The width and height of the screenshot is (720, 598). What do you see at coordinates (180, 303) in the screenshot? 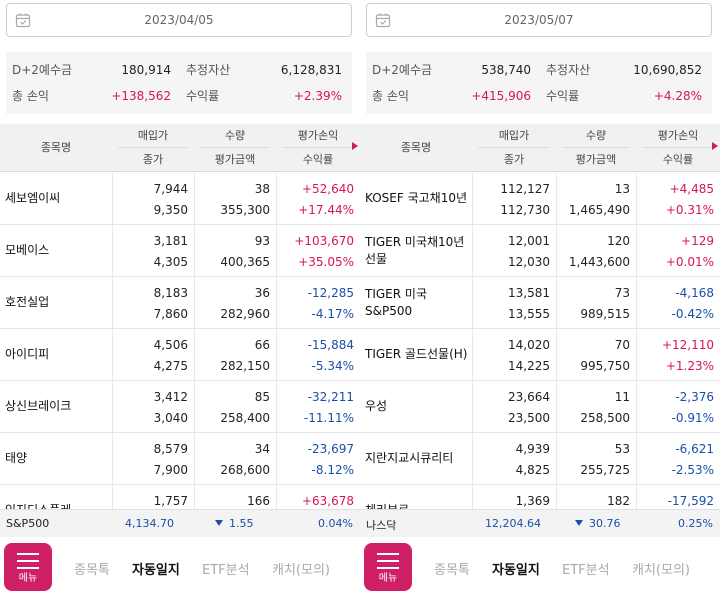
I see `table-row: 호전실업 8,183 7,860 36 282,960 -12,285 -4.17%` at bounding box center [180, 303].